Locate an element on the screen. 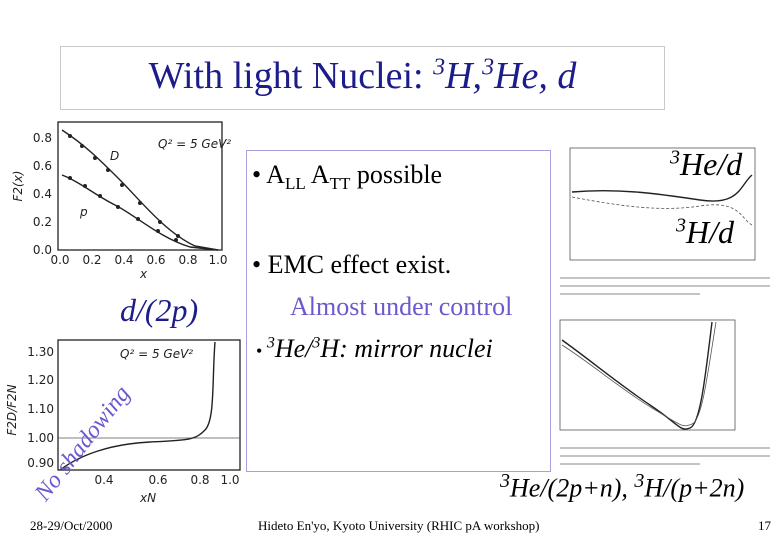 Image resolution: width=780 pixels, height=540 pixels. x-tick-label: 0.0 is located at coordinates (59, 260).